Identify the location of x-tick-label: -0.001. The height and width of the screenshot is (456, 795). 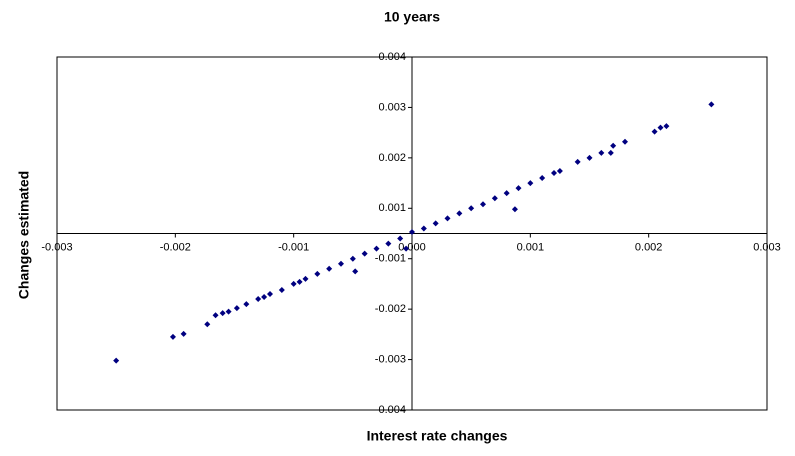
(293, 247).